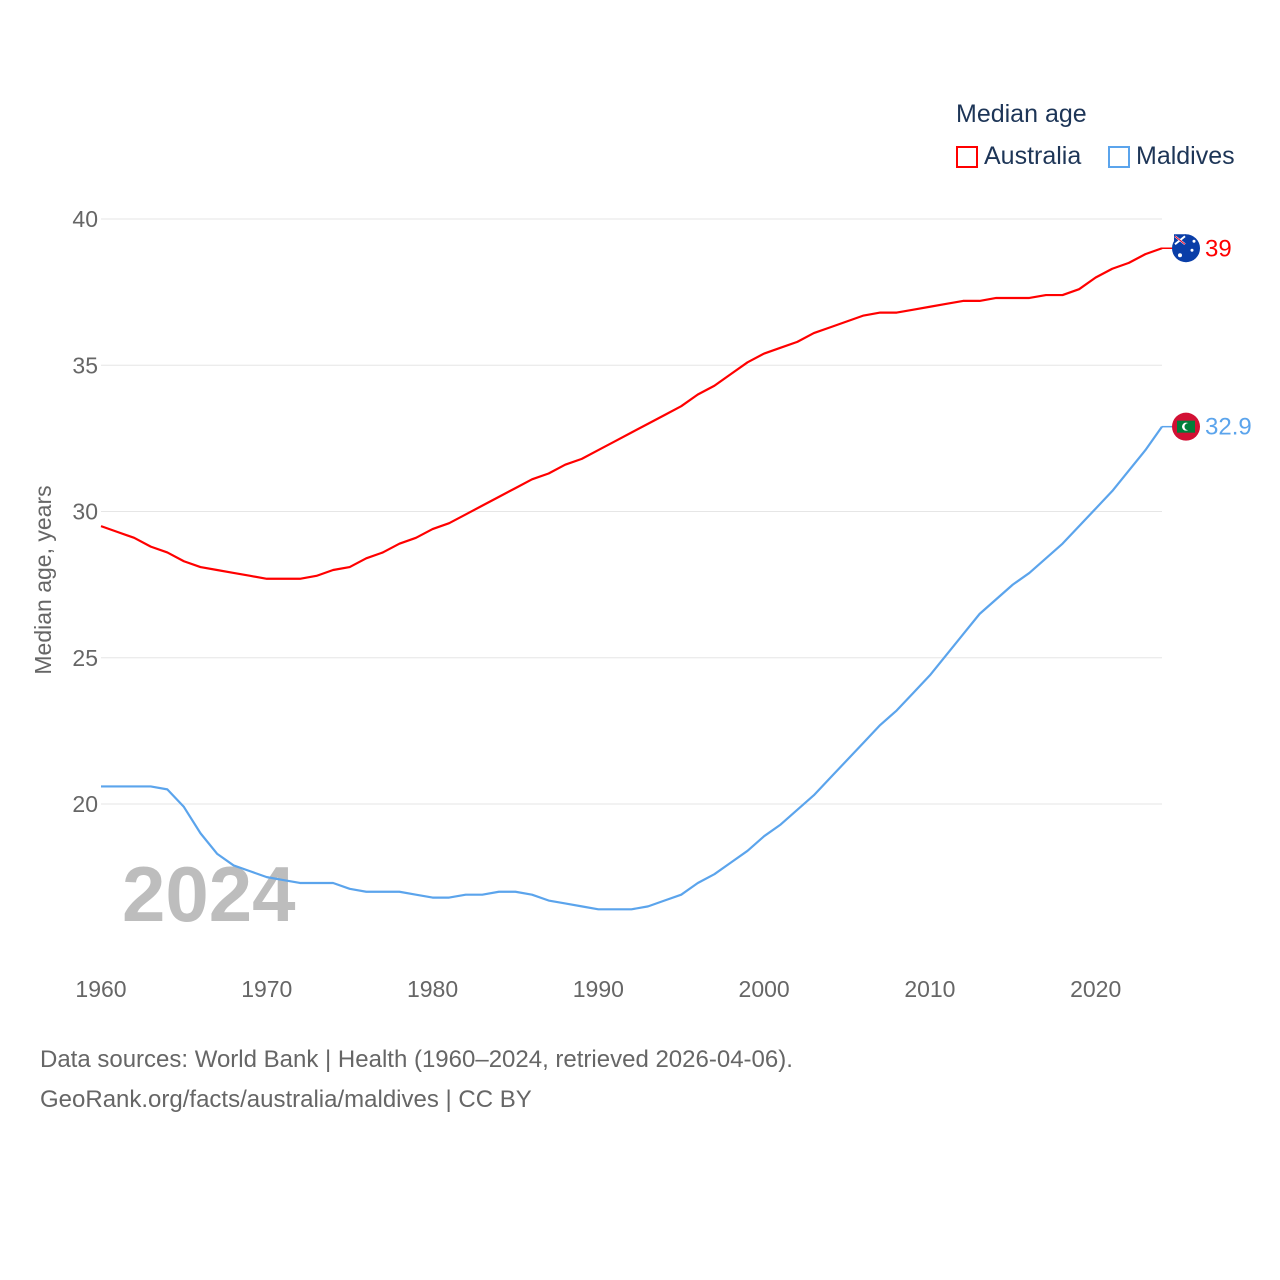 This screenshot has width=1280, height=1280. Describe the element at coordinates (100, 989) in the screenshot. I see `x-tick-label: 1960` at that location.